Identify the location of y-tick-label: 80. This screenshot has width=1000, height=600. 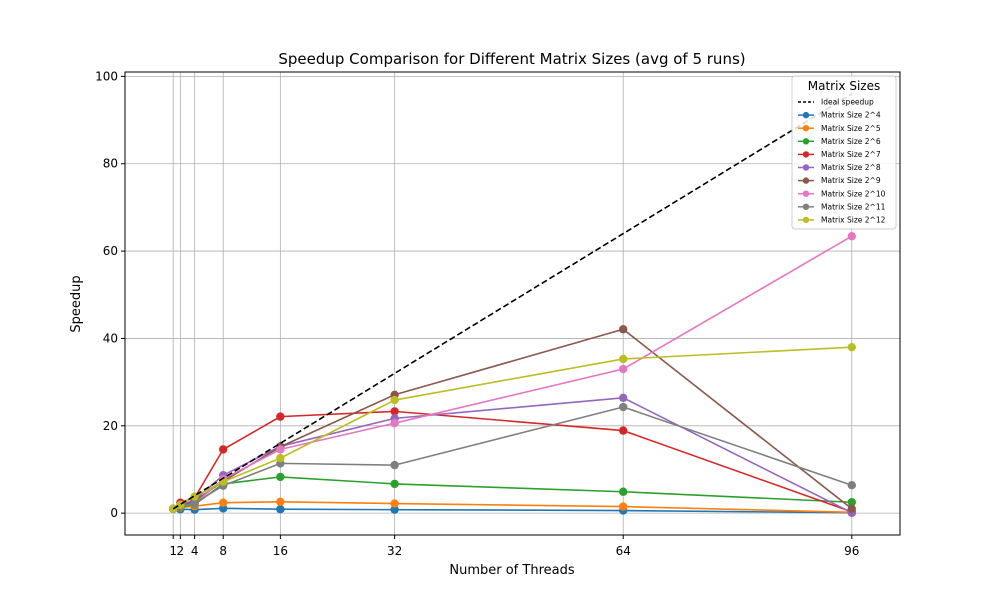
(110, 164).